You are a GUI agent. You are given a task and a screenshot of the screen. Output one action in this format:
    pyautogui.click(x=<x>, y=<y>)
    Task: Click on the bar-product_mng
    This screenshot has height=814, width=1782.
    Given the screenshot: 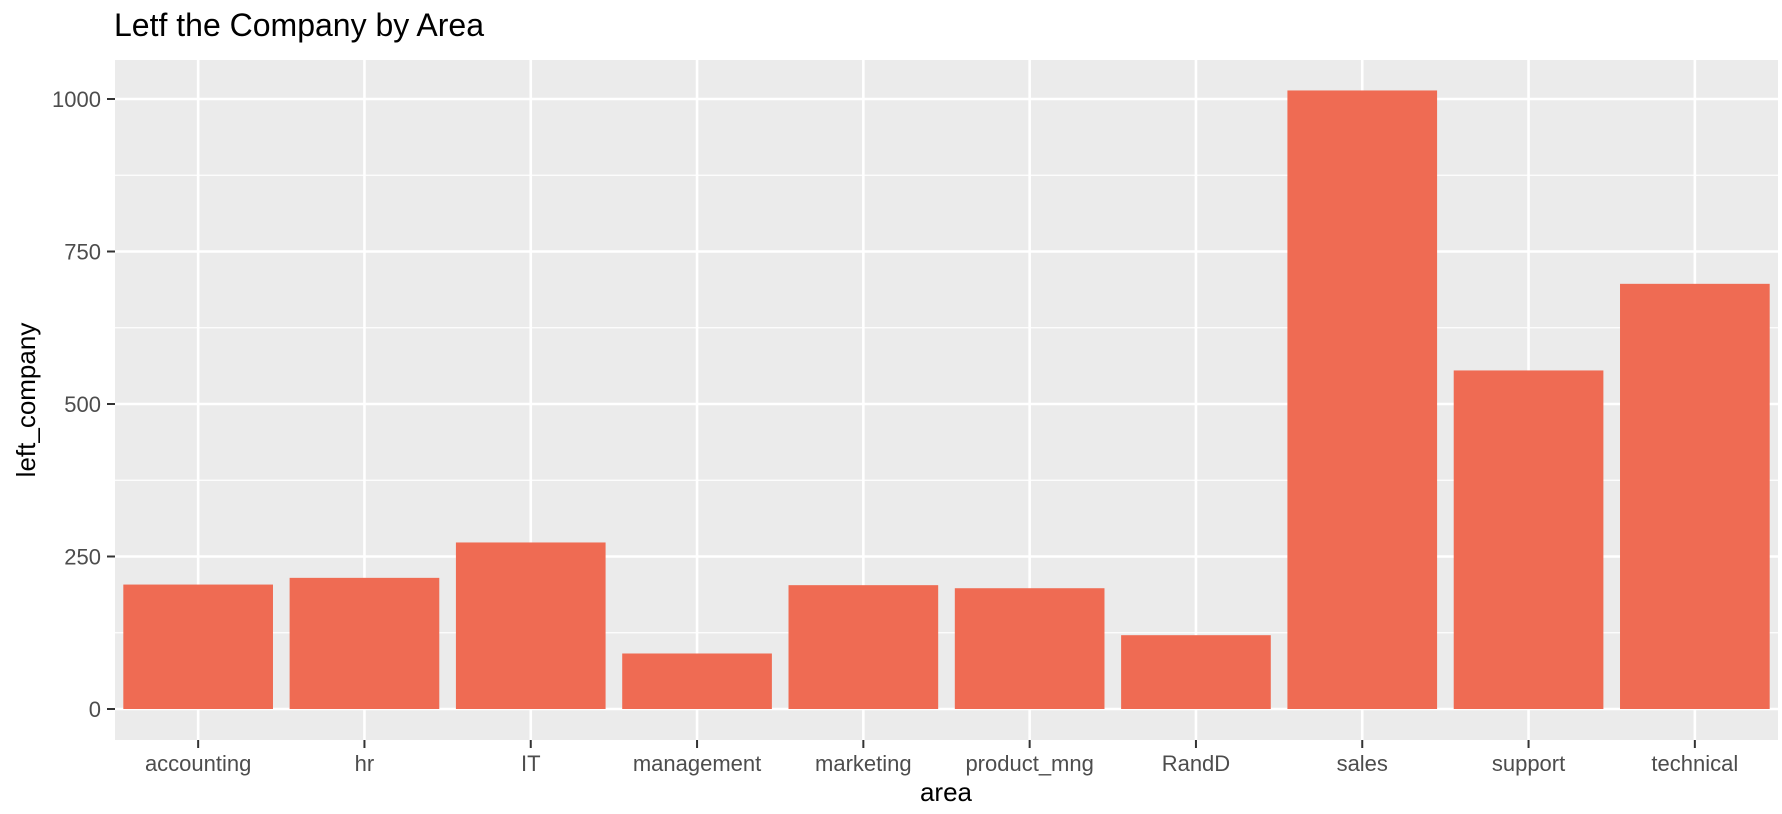 What is the action you would take?
    pyautogui.click(x=1029, y=648)
    